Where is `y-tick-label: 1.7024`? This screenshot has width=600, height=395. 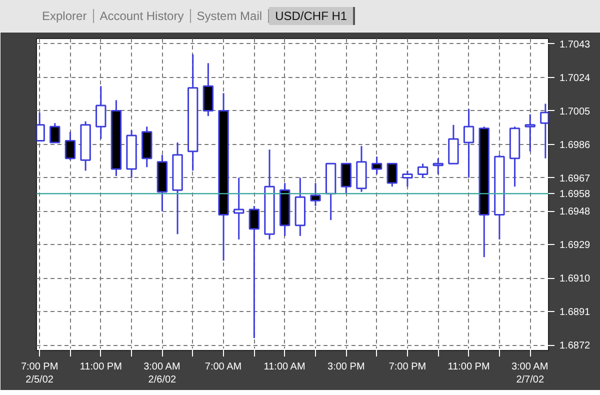 y-tick-label: 1.7024 is located at coordinates (575, 78).